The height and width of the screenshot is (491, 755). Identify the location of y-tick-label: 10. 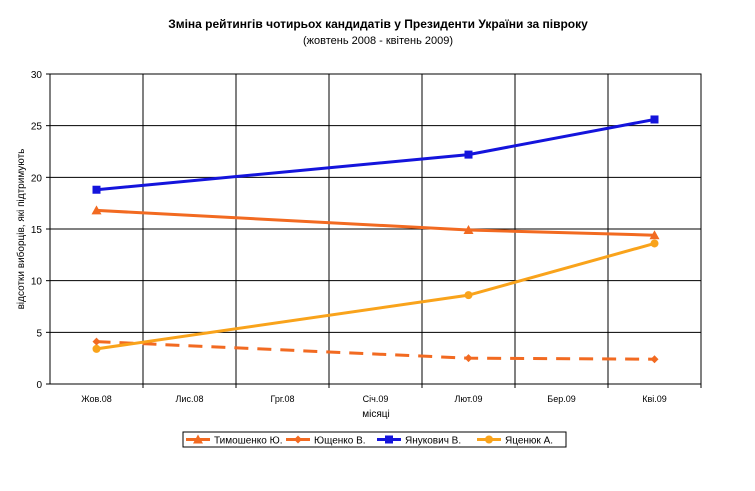
(37, 282).